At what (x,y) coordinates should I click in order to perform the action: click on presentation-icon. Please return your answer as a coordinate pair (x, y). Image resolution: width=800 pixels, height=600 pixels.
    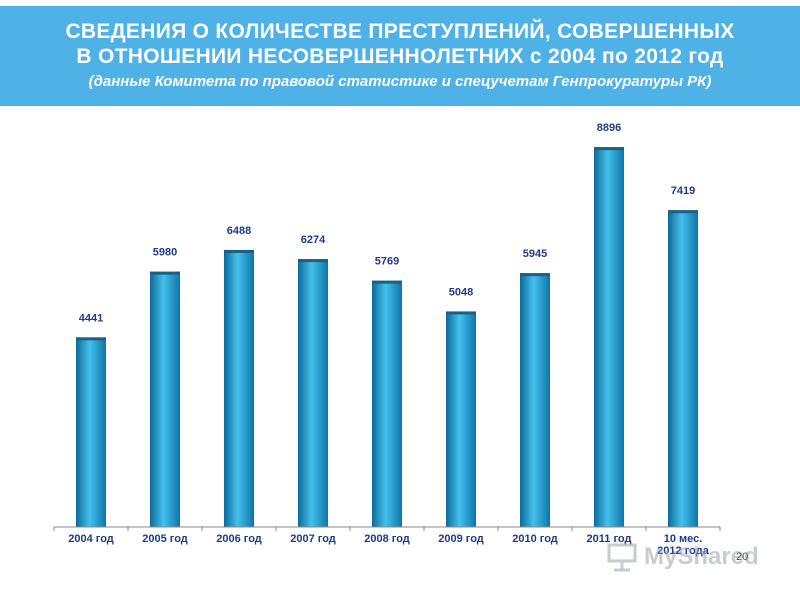
    Looking at the image, I should click on (622, 557).